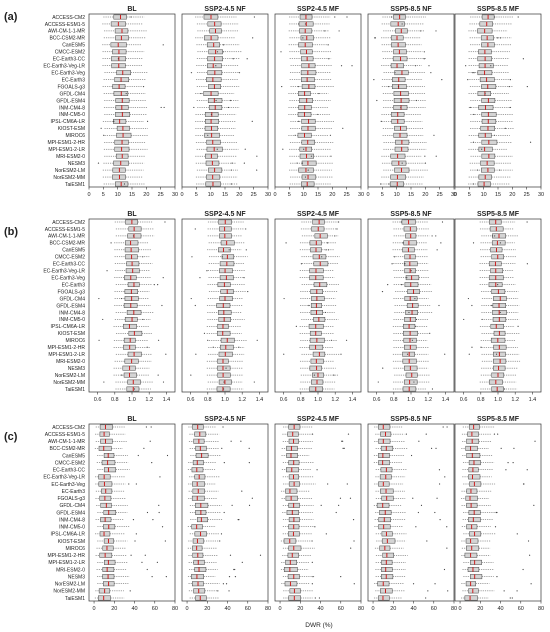 This screenshot has width=550, height=632. I want to click on model-label: ACCESS-CM2, so click(68, 428).